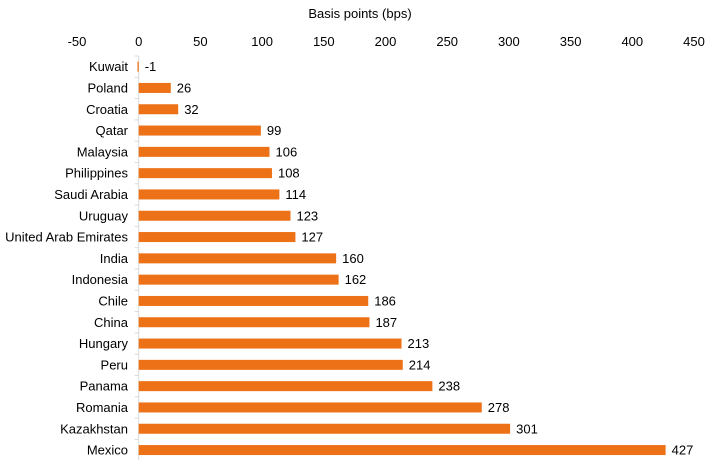 Image resolution: width=720 pixels, height=465 pixels. What do you see at coordinates (114, 258) in the screenshot?
I see `category-label: India` at bounding box center [114, 258].